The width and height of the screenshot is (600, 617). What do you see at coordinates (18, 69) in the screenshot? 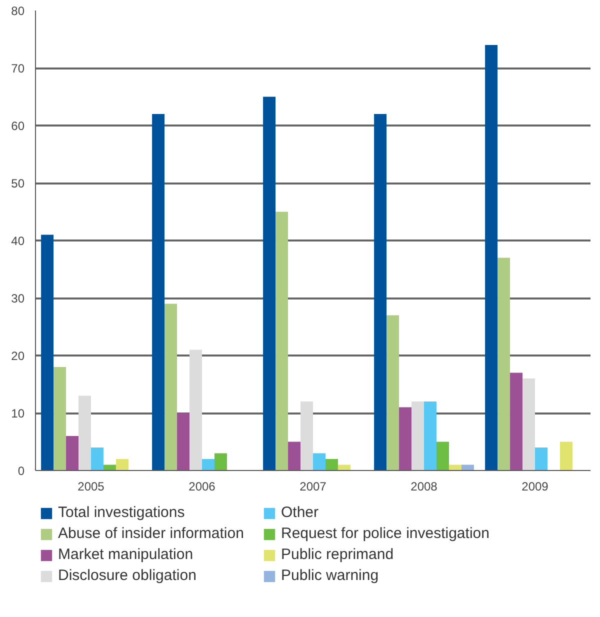
I see `y-tick-label: 70` at bounding box center [18, 69].